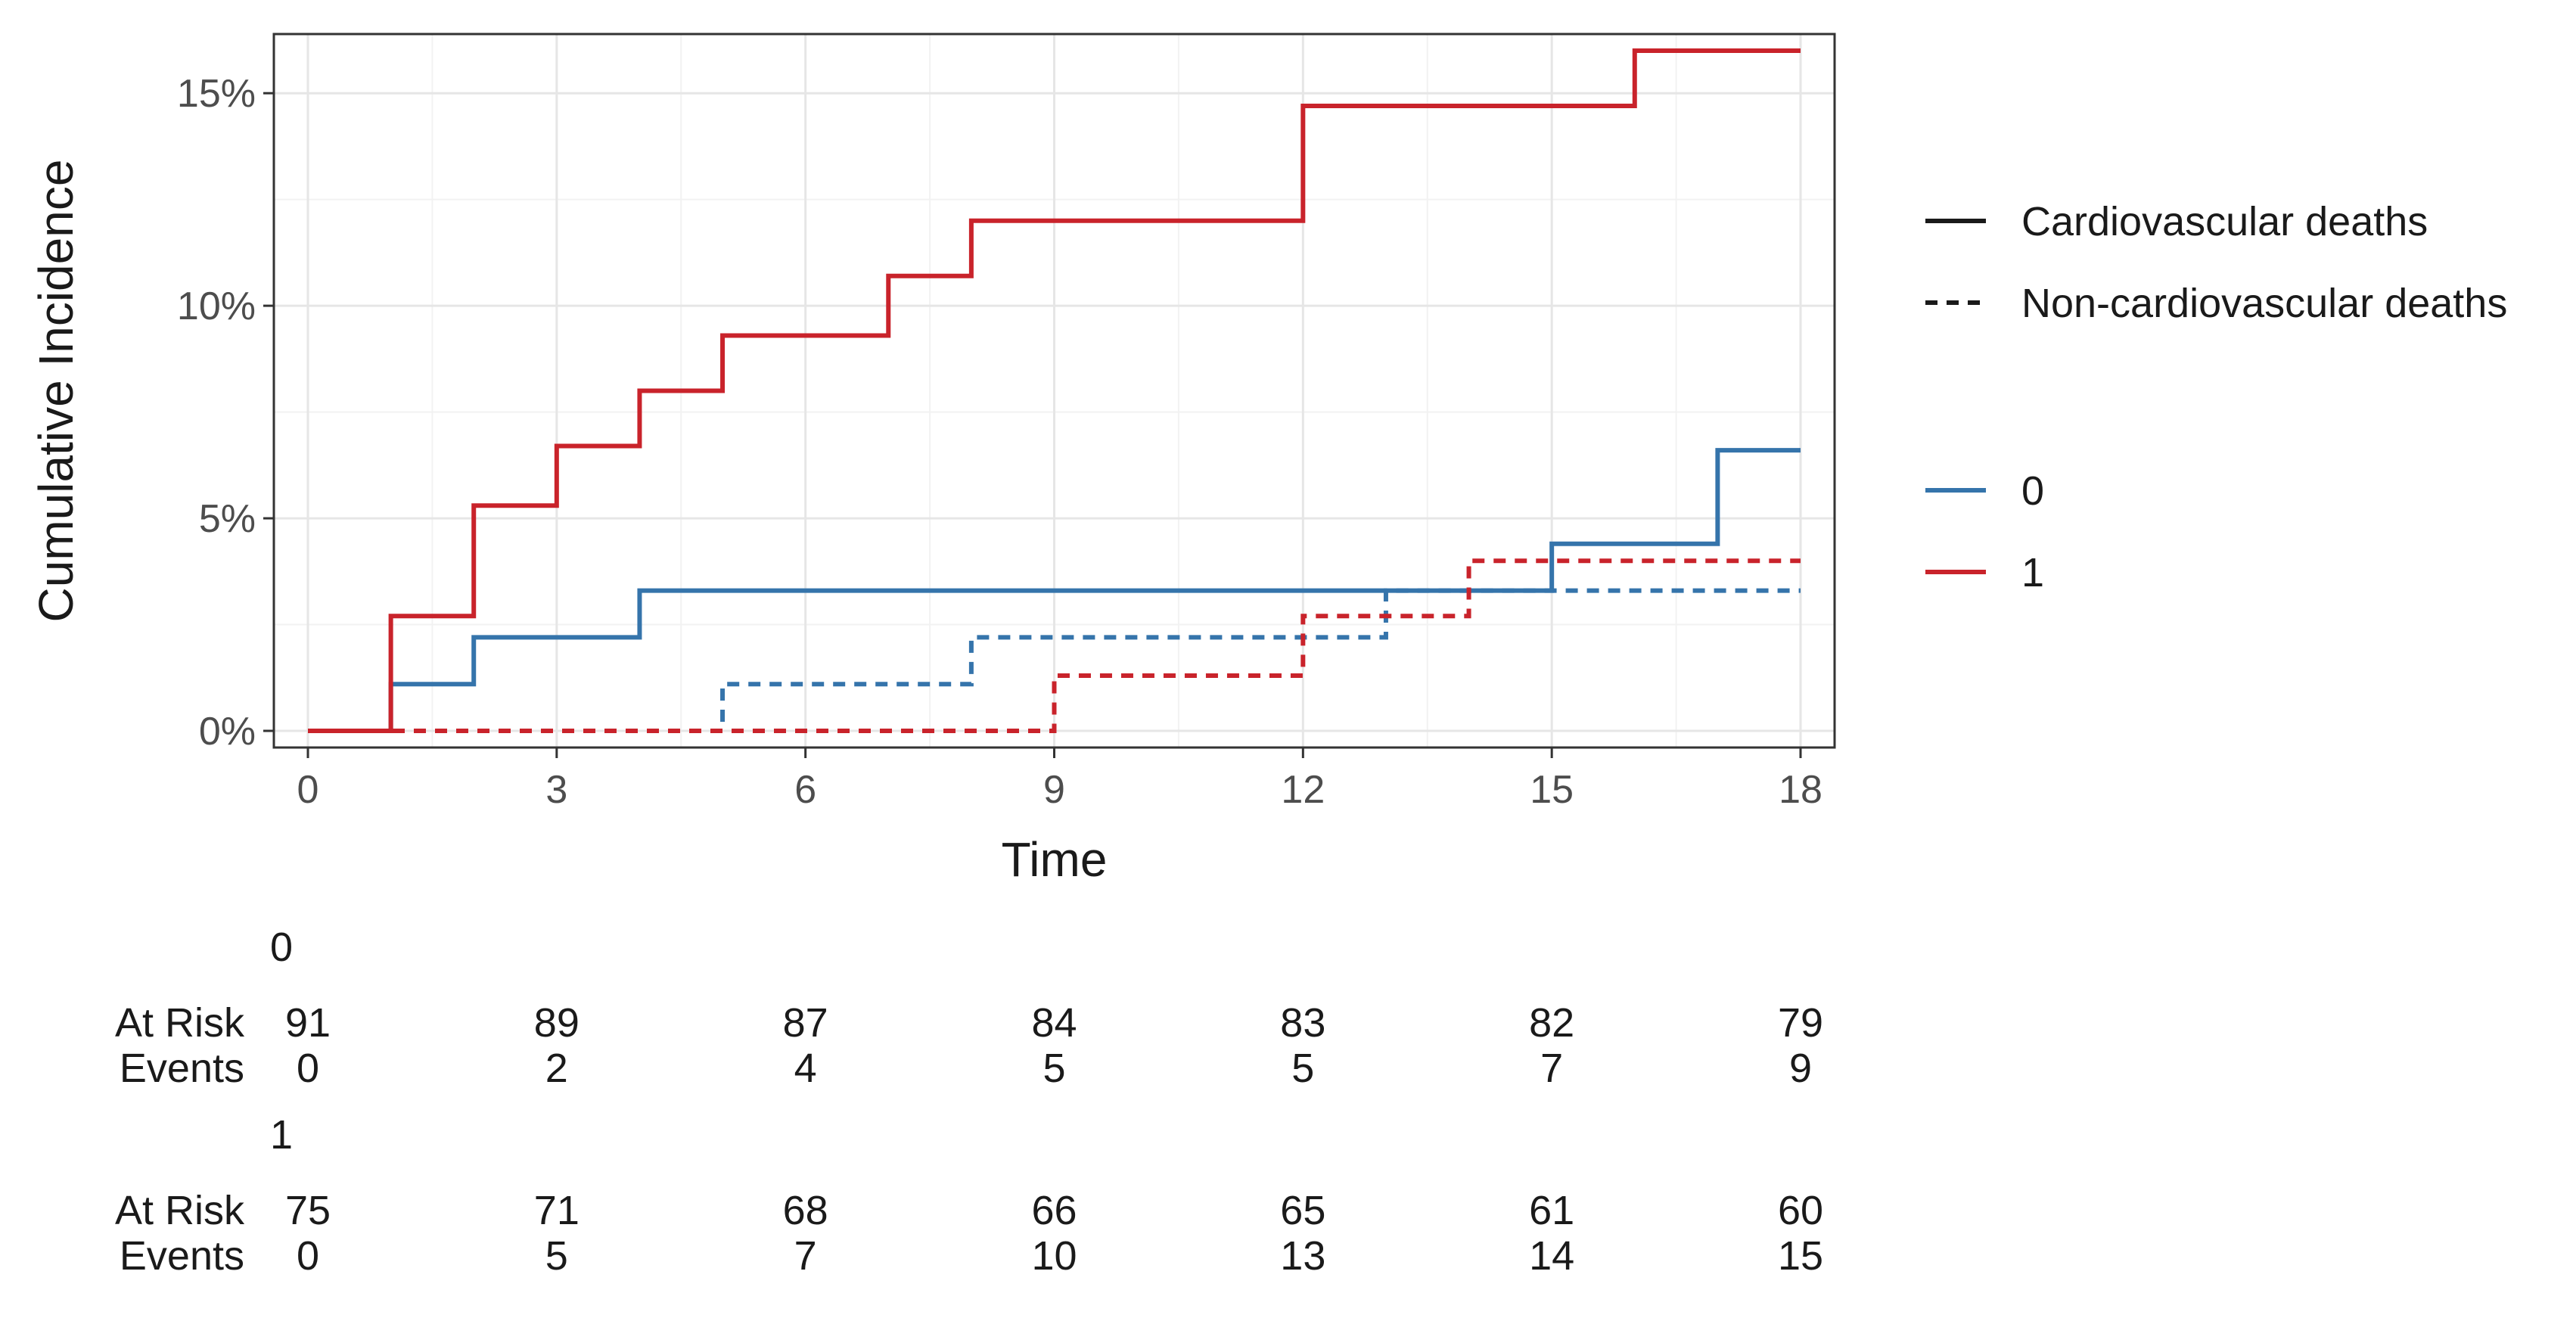 This screenshot has height=1321, width=2576. Describe the element at coordinates (805, 790) in the screenshot. I see `x-tick-label: 6` at that location.